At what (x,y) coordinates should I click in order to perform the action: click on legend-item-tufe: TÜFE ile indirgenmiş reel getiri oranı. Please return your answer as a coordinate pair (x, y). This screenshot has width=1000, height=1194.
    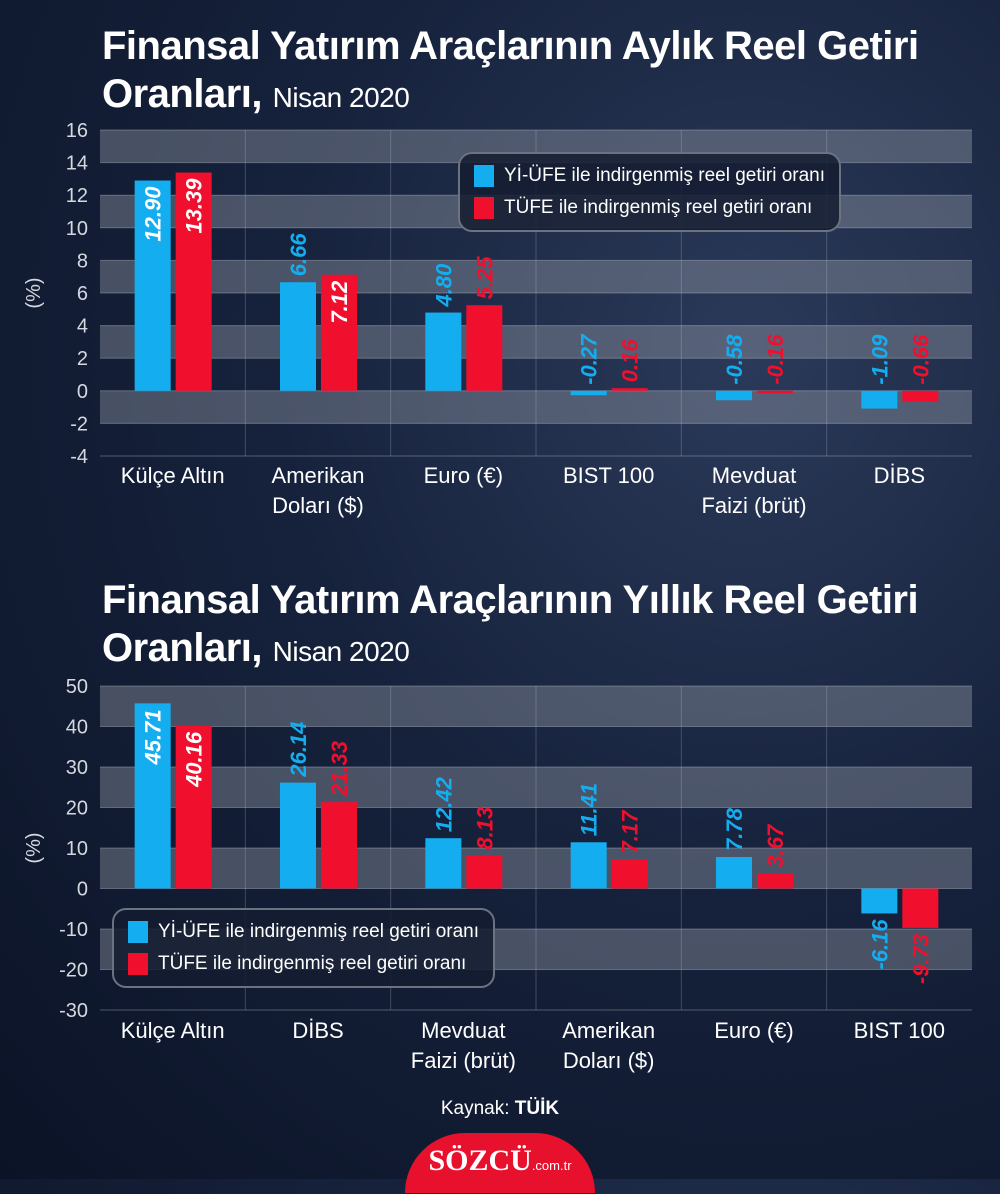
    Looking at the image, I should click on (649, 208).